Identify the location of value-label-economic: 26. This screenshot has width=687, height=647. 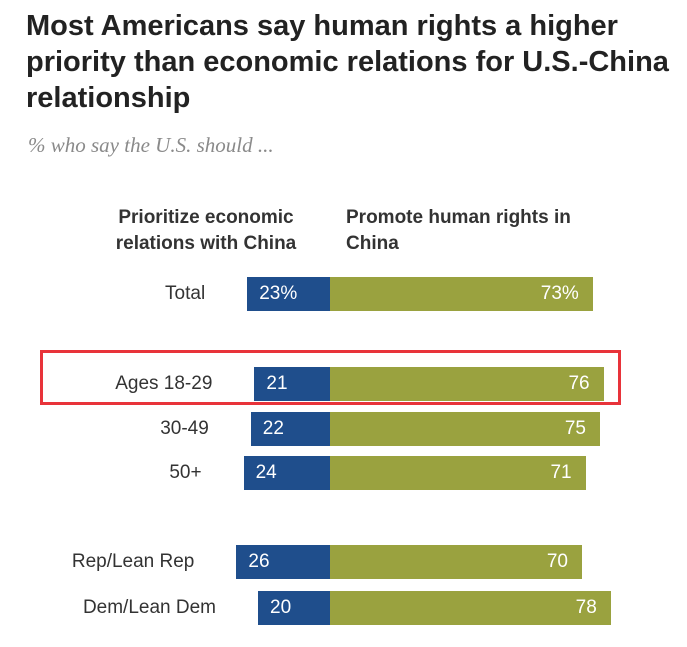
(259, 561).